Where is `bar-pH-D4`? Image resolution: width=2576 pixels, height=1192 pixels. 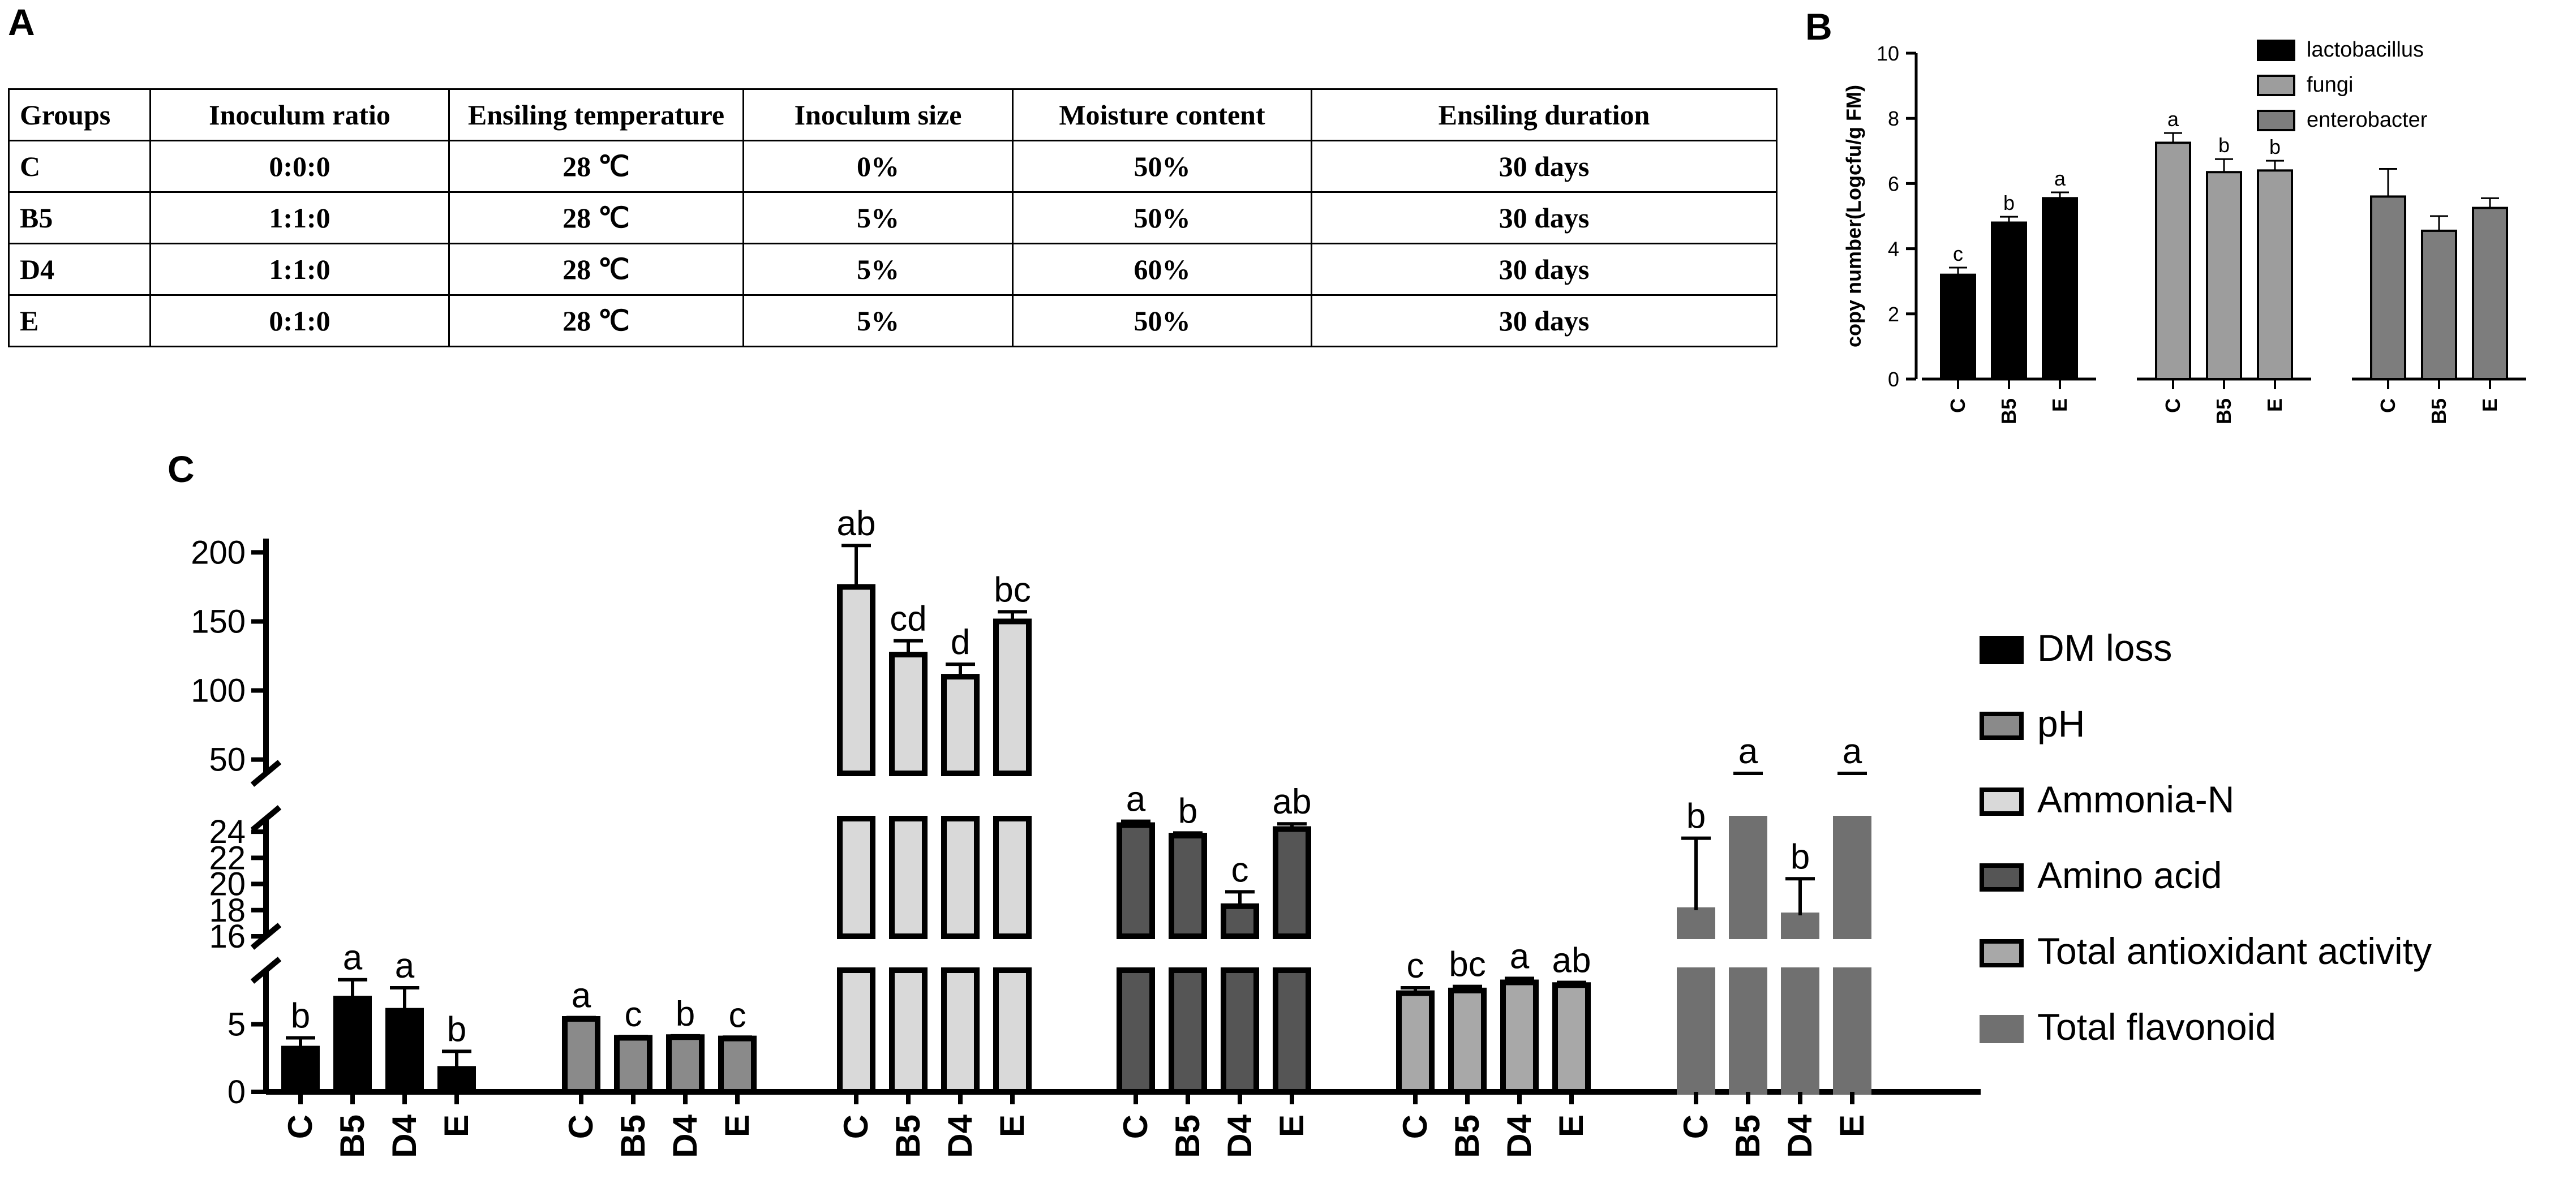
bar-pH-D4 is located at coordinates (685, 1064).